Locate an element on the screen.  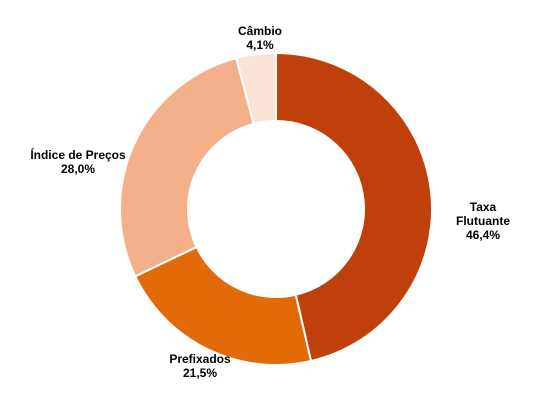
slice-cambio is located at coordinates (256, 88).